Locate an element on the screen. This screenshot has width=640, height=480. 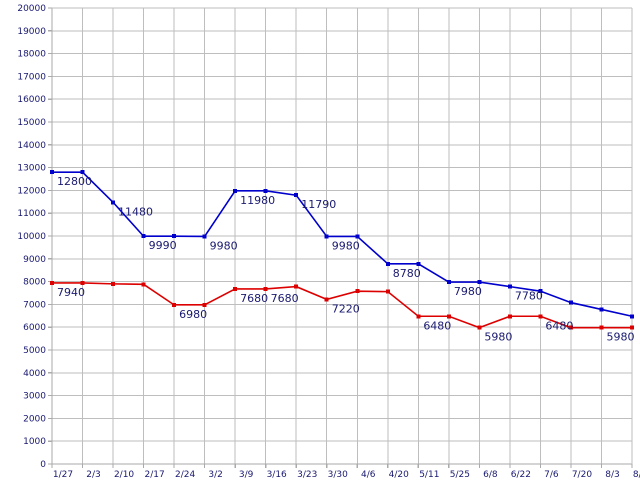
labels-red-series: 7940 6980 7680 7680 7220 6480 5980 6480 5980 is located at coordinates (345, 315).